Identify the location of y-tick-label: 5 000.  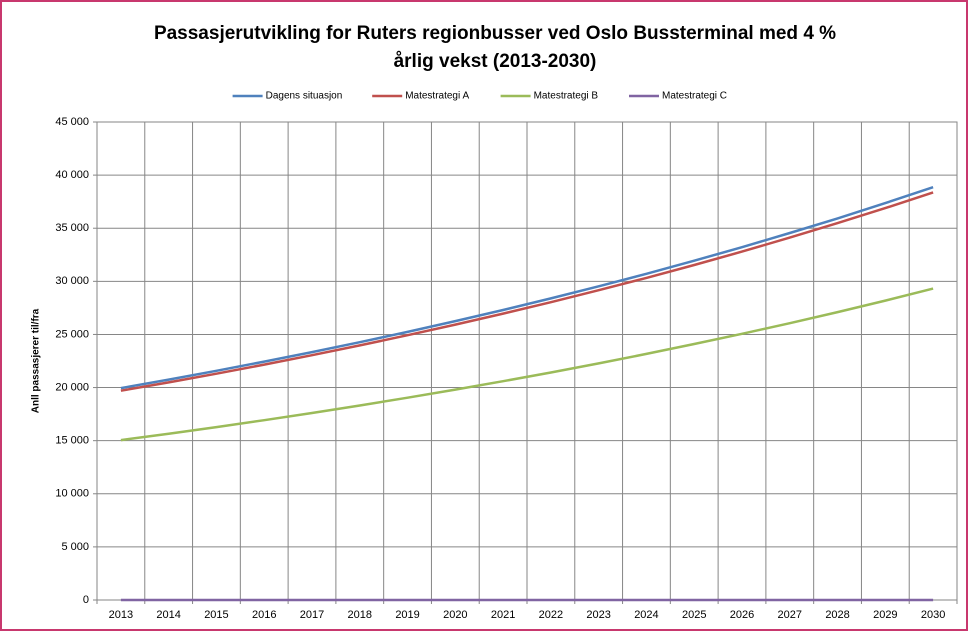
(75, 547).